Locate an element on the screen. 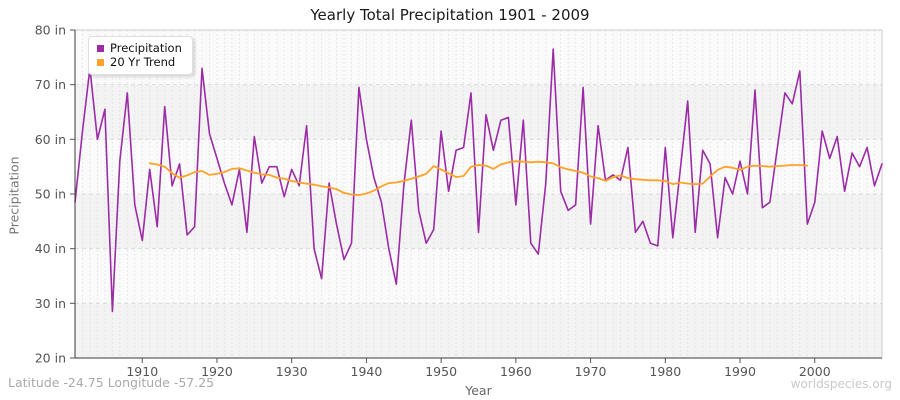  trend-swatch-icon is located at coordinates (100, 62).